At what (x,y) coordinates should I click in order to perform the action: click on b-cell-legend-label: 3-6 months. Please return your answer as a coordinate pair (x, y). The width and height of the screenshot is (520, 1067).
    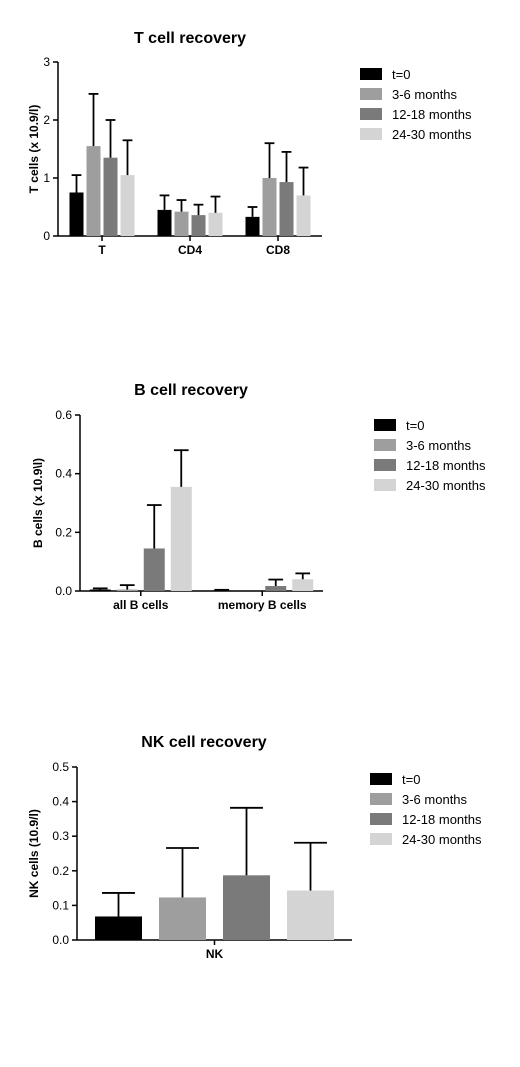
    Looking at the image, I should click on (439, 445).